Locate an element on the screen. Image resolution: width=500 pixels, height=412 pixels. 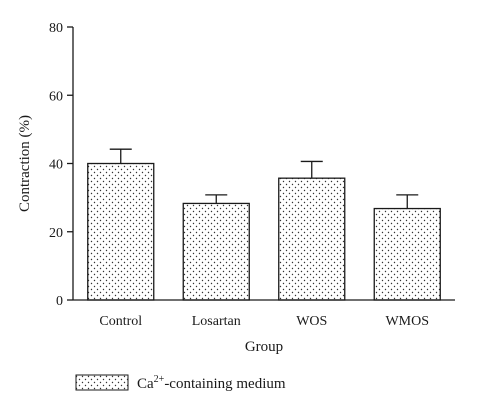
legend-label-rest: -containing medium is located at coordinates (225, 384).